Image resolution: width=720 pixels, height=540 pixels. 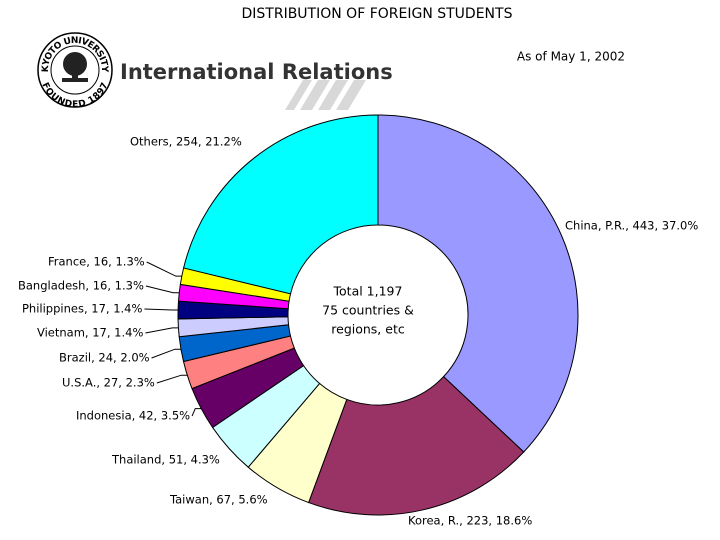 I want to click on logo-bottom: FOUNDED 1897, so click(x=75, y=95).